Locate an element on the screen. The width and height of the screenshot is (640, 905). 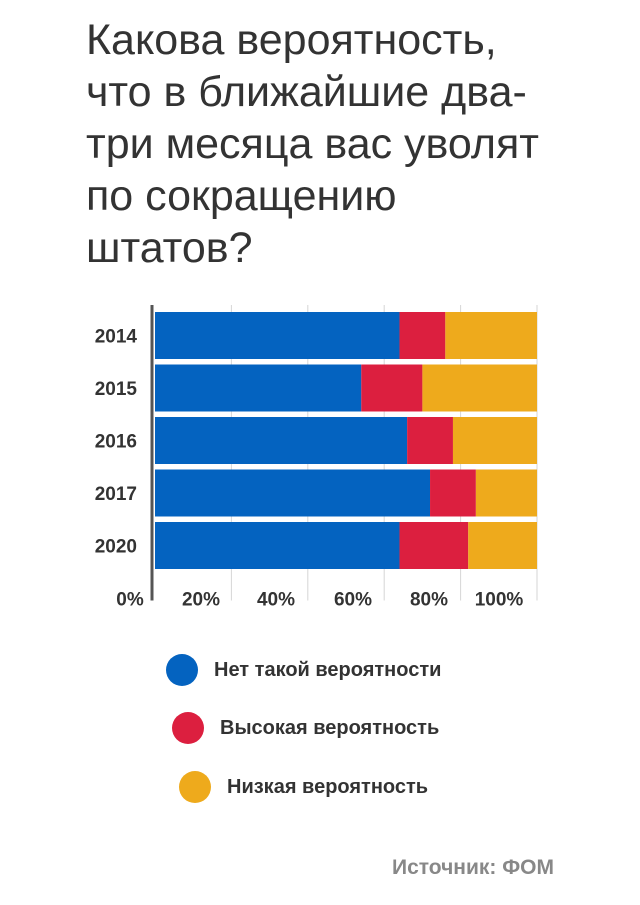
title-line: три месяца вас уволят is located at coordinates (312, 144).